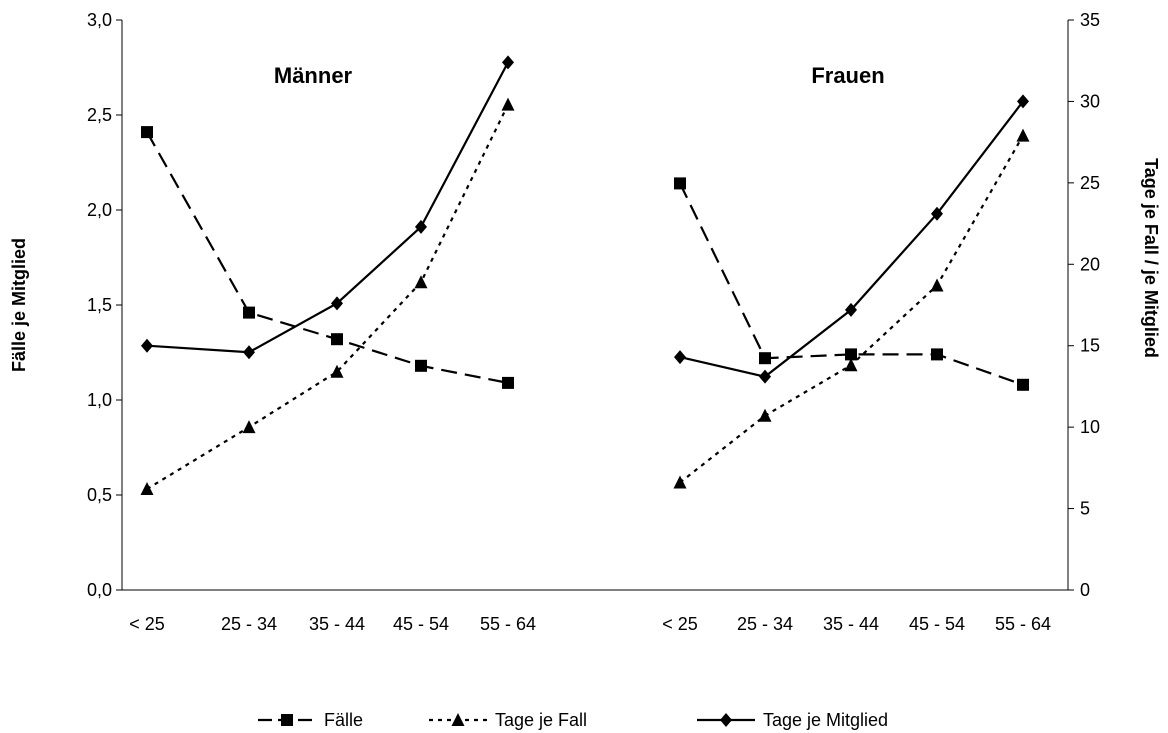  Describe the element at coordinates (99, 495) in the screenshot. I see `left-tick-label: 0,5` at that location.